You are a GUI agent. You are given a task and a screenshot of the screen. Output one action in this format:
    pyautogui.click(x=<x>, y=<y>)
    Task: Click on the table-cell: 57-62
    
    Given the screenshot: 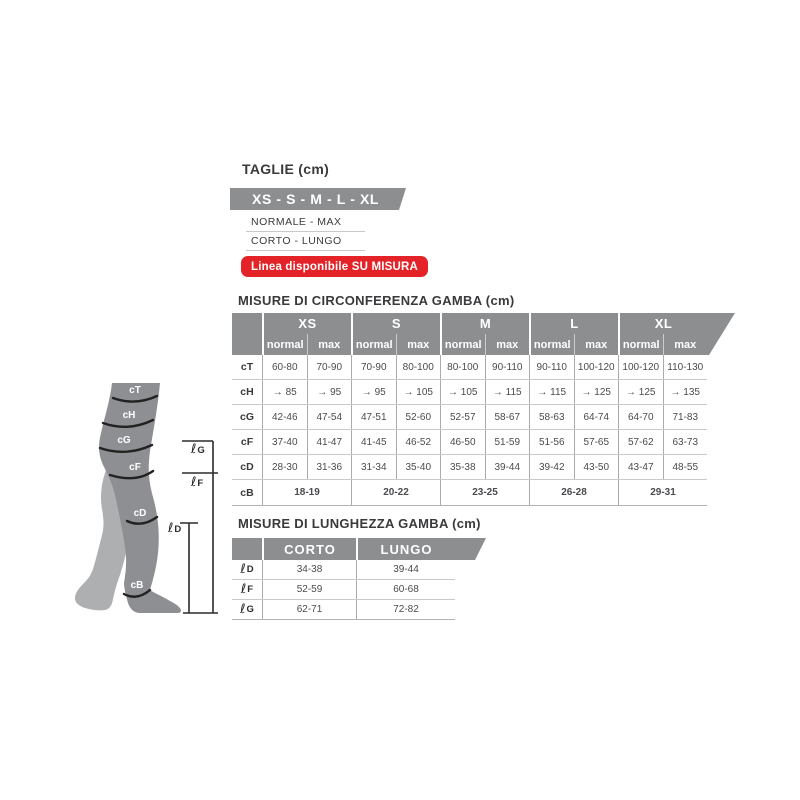 What is the action you would take?
    pyautogui.click(x=640, y=442)
    